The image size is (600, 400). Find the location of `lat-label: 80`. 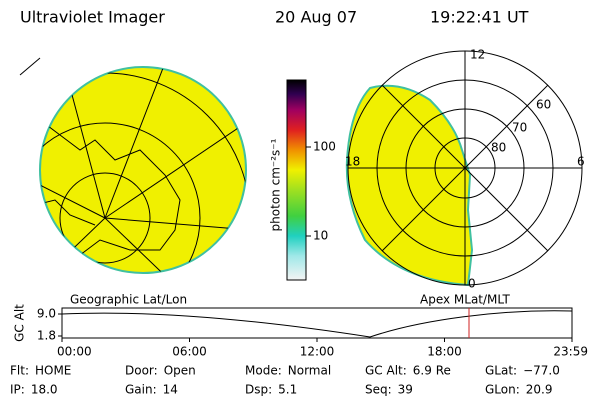

lat-label: 80 is located at coordinates (498, 148).